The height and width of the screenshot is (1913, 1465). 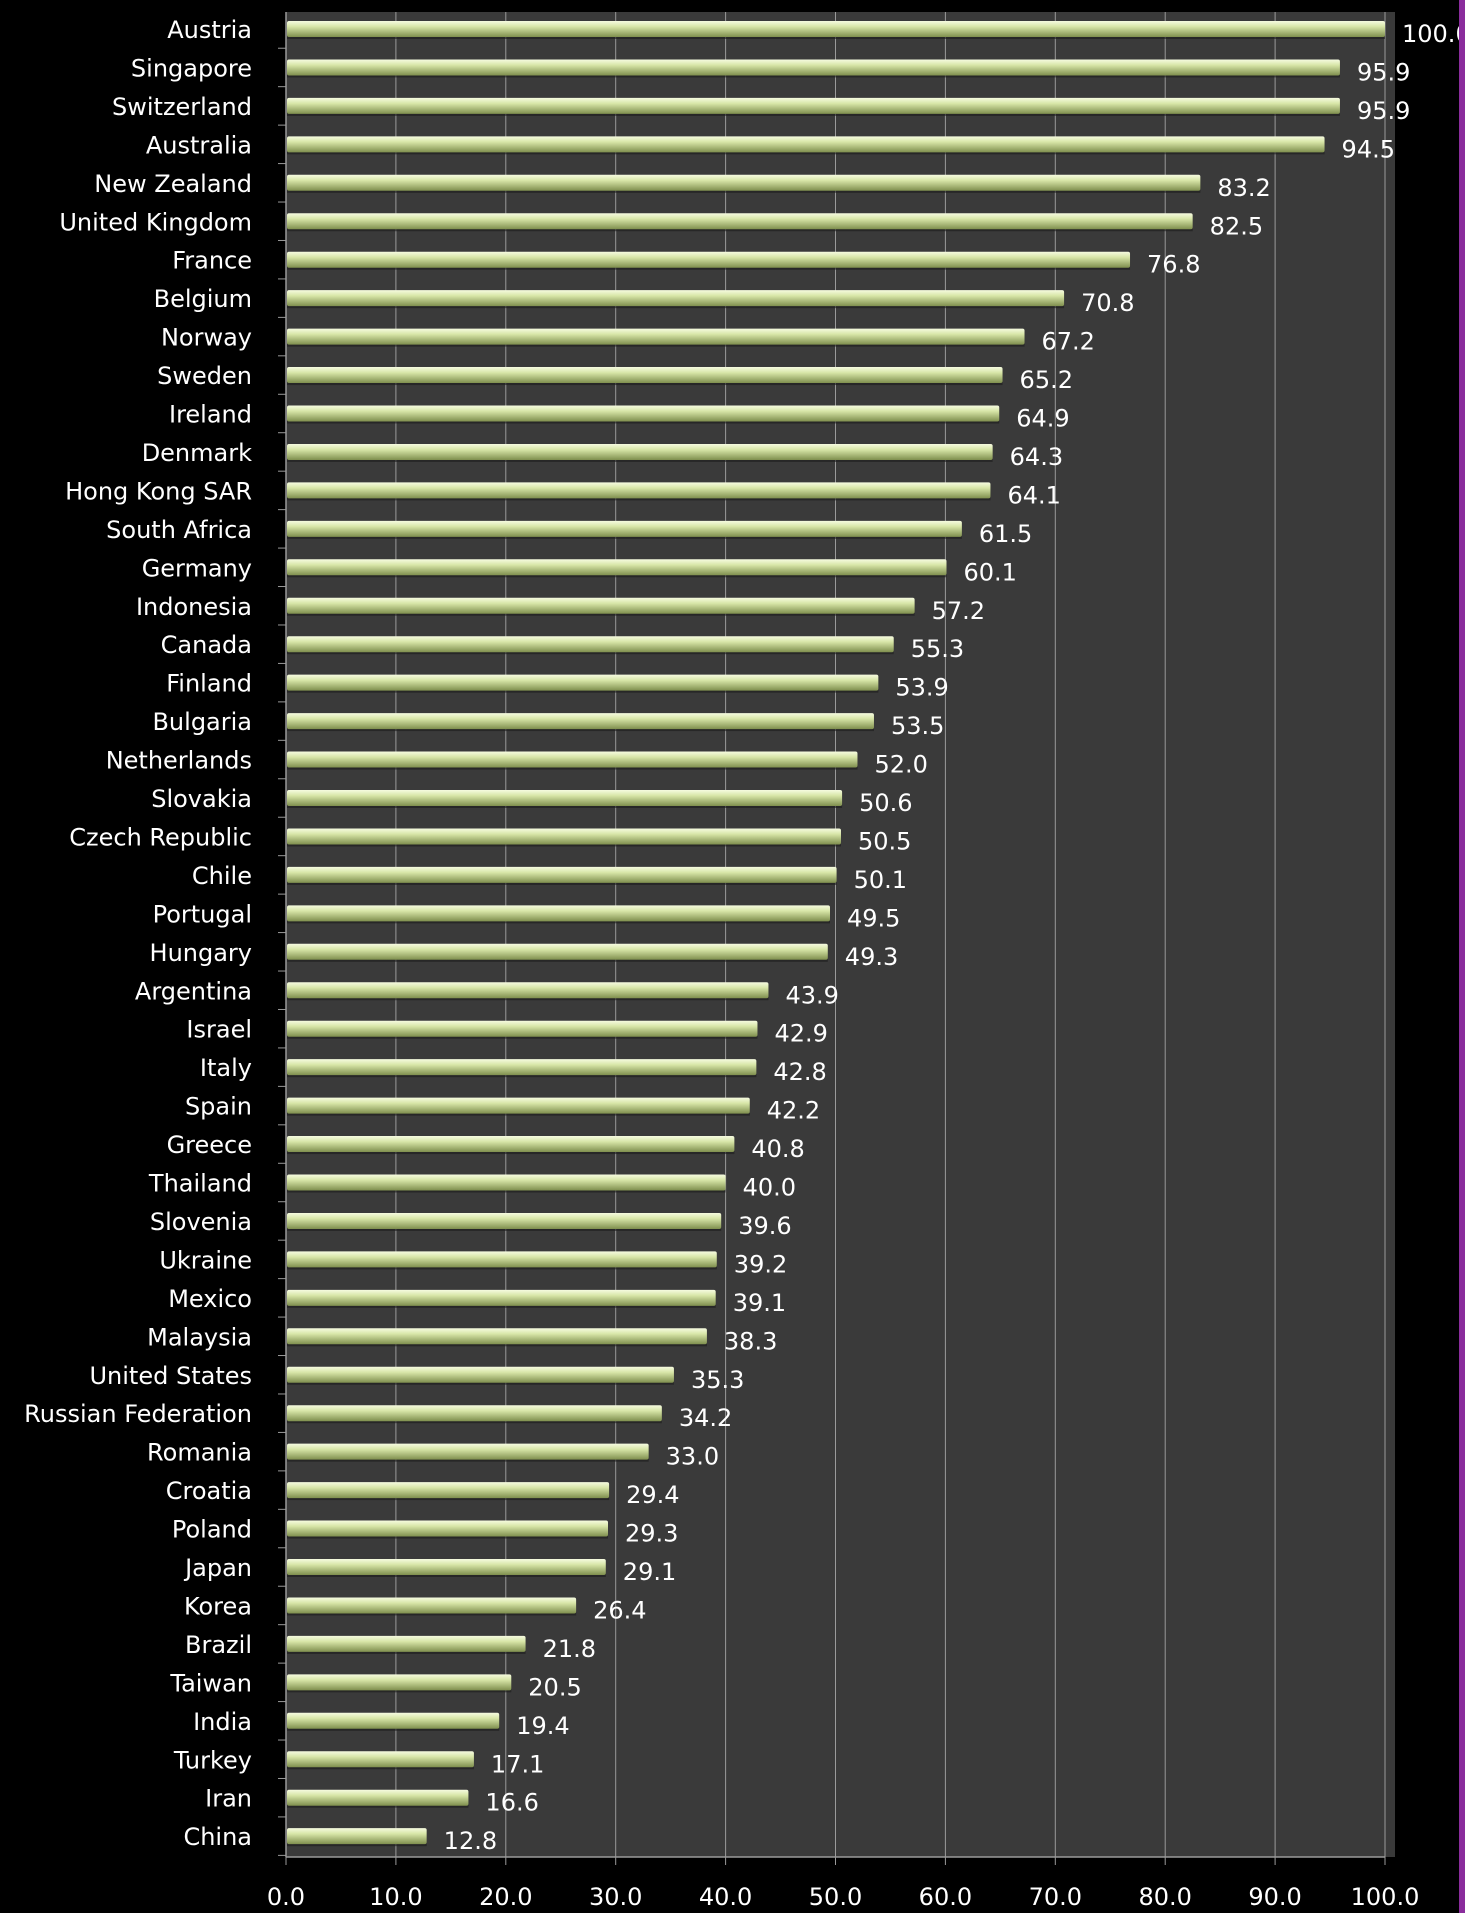 I want to click on category-label: Norway, so click(x=206, y=338).